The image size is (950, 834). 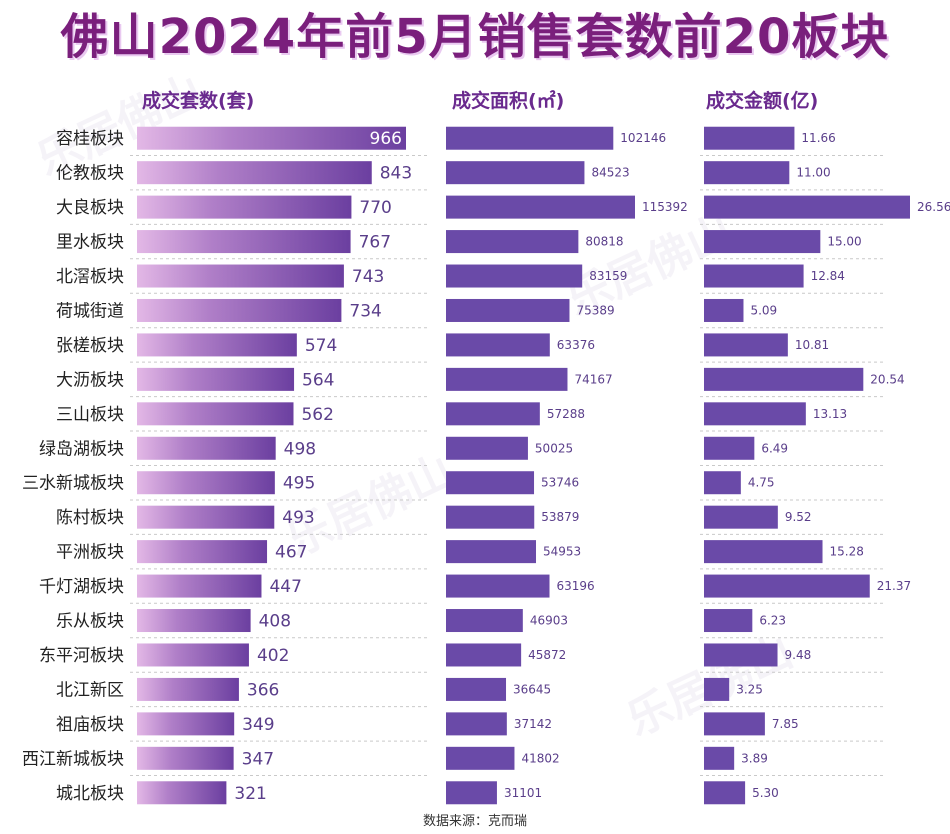 What do you see at coordinates (595, 310) in the screenshot?
I see `data-label: 75389` at bounding box center [595, 310].